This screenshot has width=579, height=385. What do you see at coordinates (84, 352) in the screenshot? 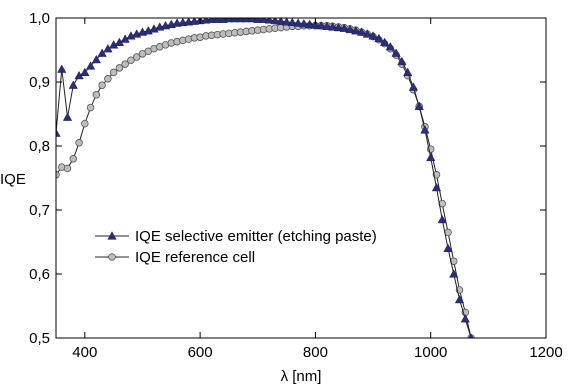
I see `x-tick-label: 400` at bounding box center [84, 352].